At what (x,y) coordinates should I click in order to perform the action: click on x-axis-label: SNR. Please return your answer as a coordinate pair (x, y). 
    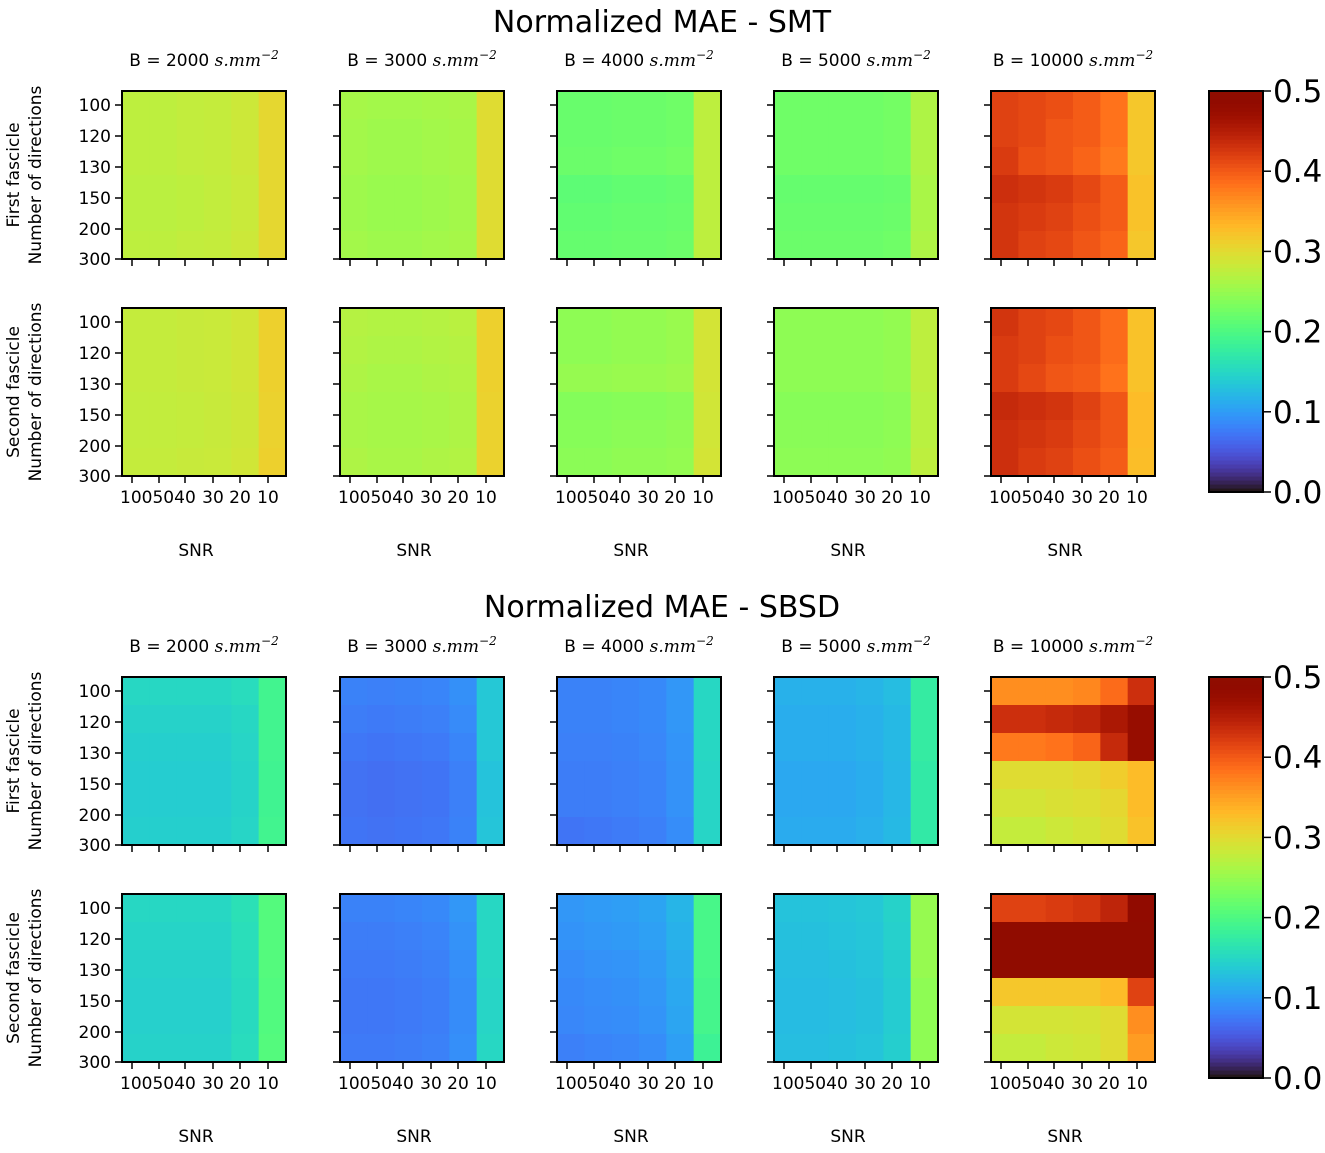
    Looking at the image, I should click on (414, 551).